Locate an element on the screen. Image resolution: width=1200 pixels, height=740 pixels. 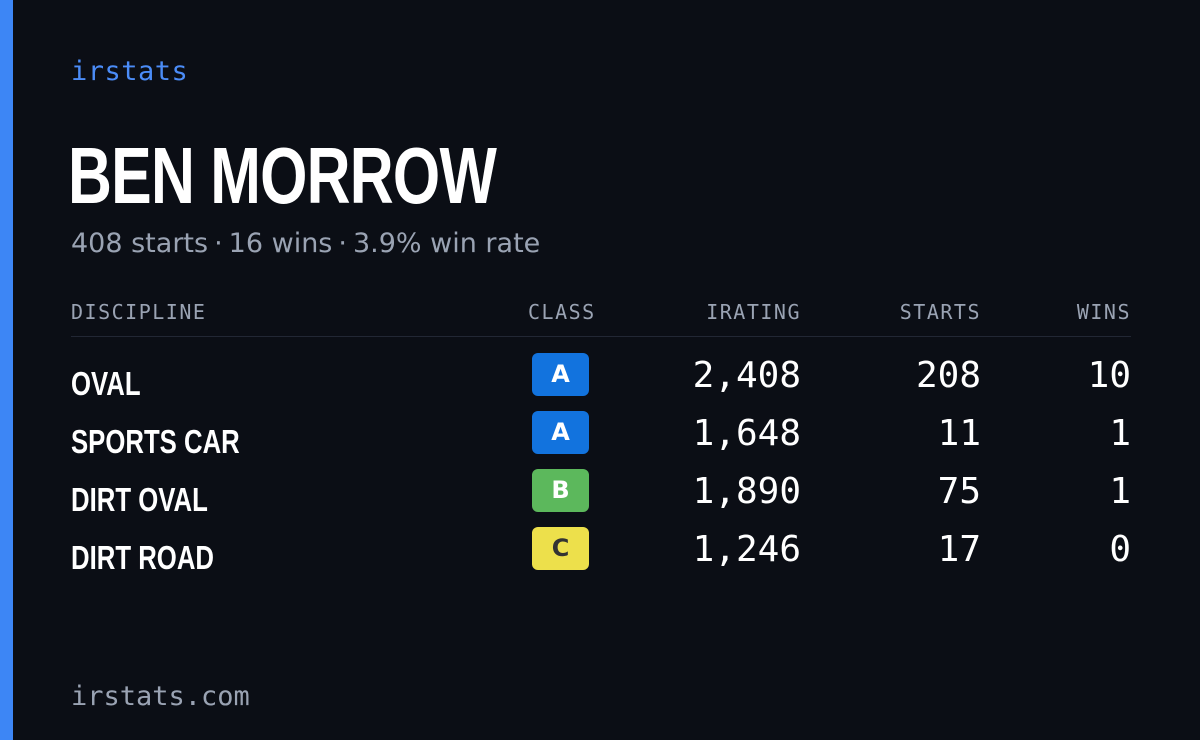
footer-url: irstats.com is located at coordinates (160, 696).